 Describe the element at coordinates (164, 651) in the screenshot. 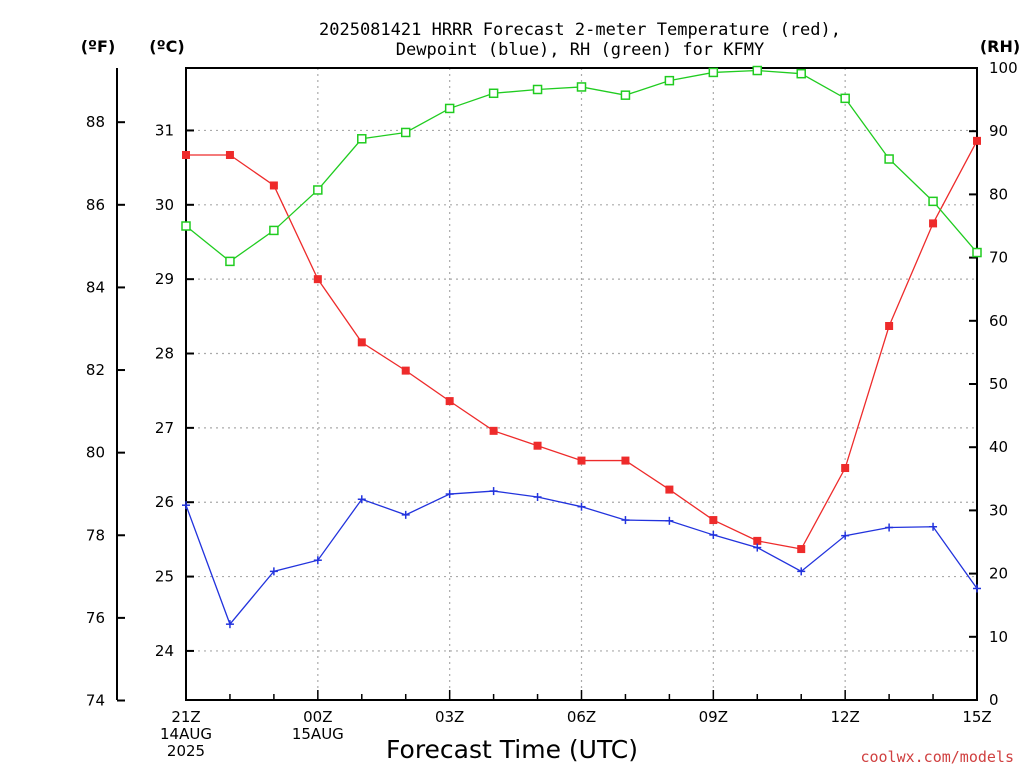

I see `celsius-tick-label: 24` at that location.